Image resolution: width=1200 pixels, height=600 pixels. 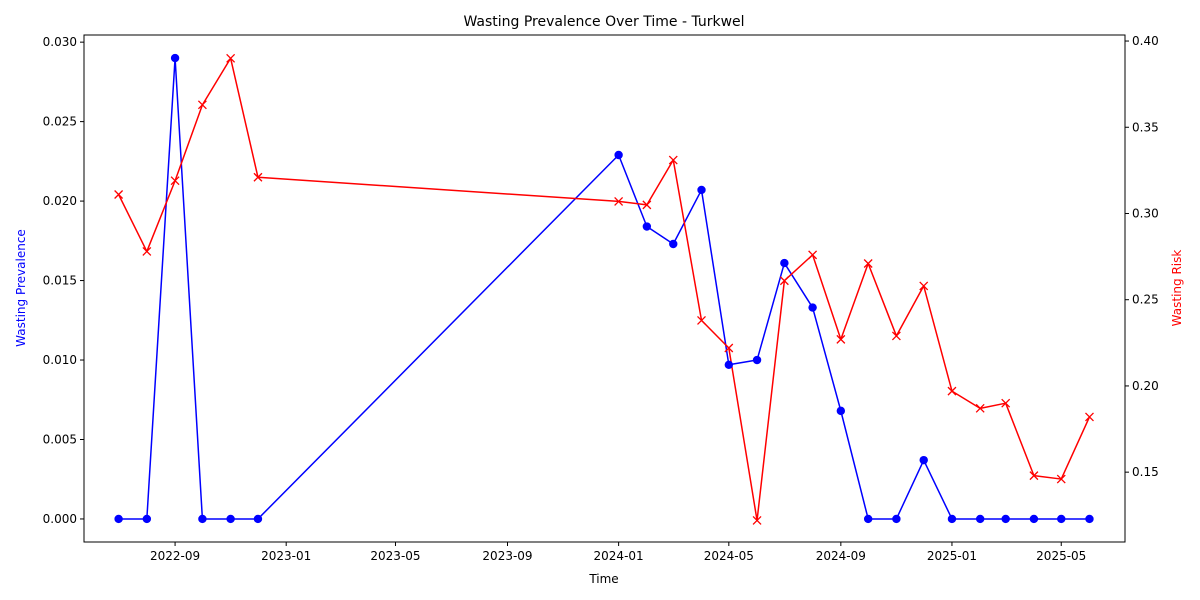 I want to click on x-tick-label: 2022-09, so click(x=175, y=556).